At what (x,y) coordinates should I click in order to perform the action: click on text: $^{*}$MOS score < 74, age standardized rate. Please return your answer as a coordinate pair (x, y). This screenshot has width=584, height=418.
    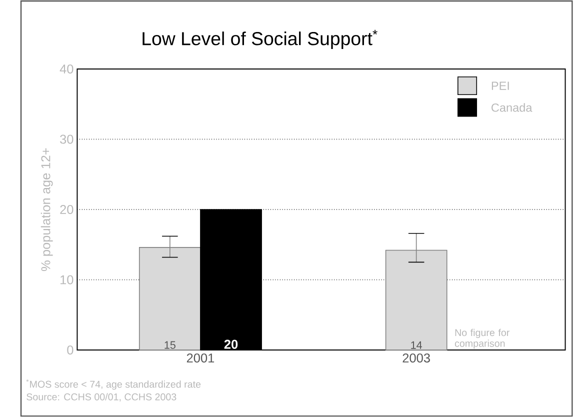
    Looking at the image, I should click on (113, 384).